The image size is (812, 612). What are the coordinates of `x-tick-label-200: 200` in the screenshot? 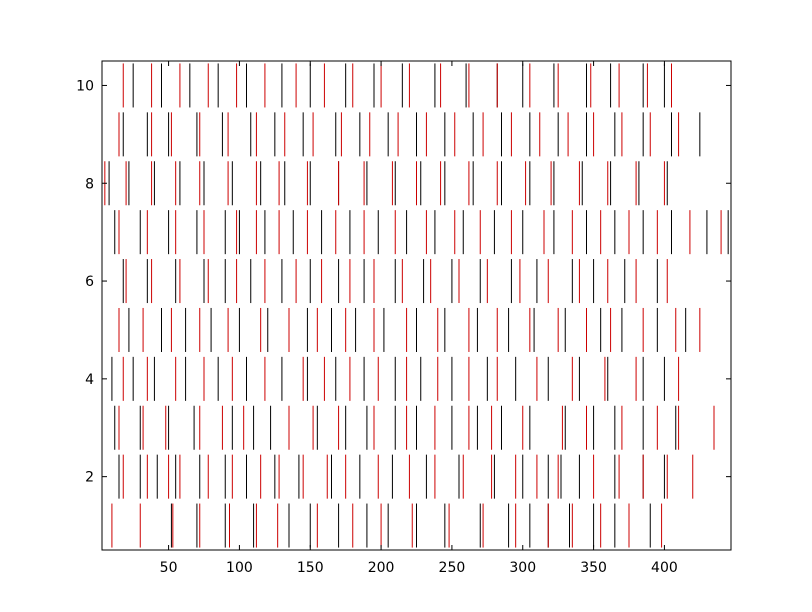 It's located at (381, 568).